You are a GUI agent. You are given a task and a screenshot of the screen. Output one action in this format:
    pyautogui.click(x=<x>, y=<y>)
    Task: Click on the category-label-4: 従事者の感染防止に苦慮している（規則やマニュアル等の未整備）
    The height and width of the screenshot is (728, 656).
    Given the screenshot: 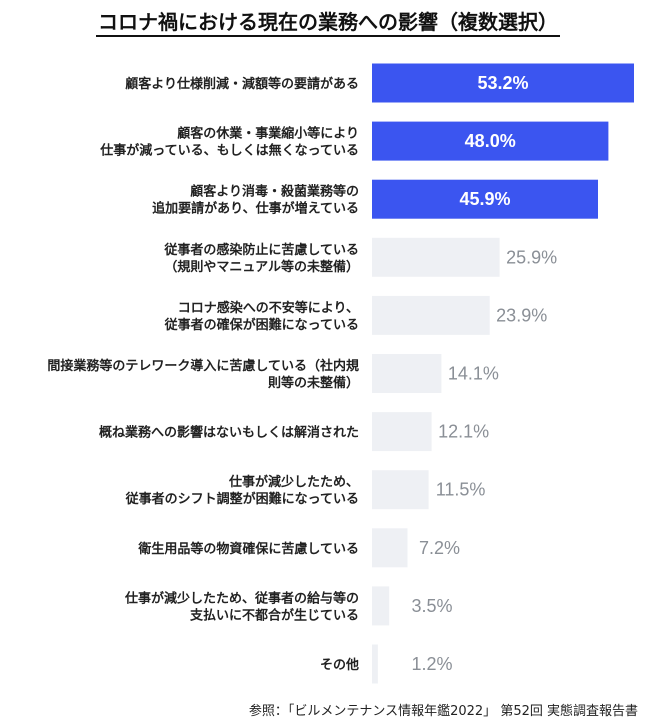 What is the action you would take?
    pyautogui.click(x=261, y=258)
    